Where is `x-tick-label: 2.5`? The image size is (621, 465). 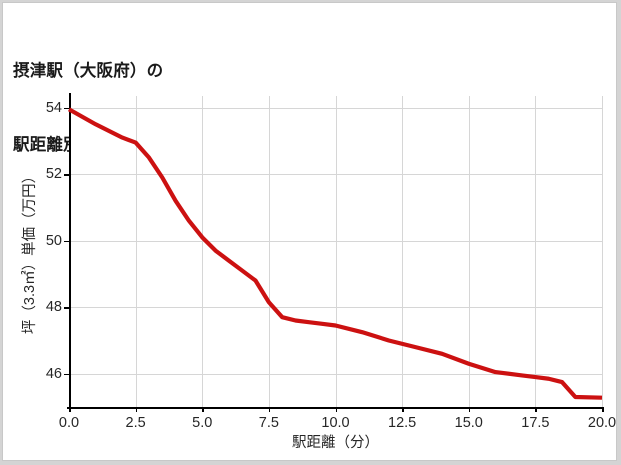 x-tick-label: 2.5 is located at coordinates (135, 423).